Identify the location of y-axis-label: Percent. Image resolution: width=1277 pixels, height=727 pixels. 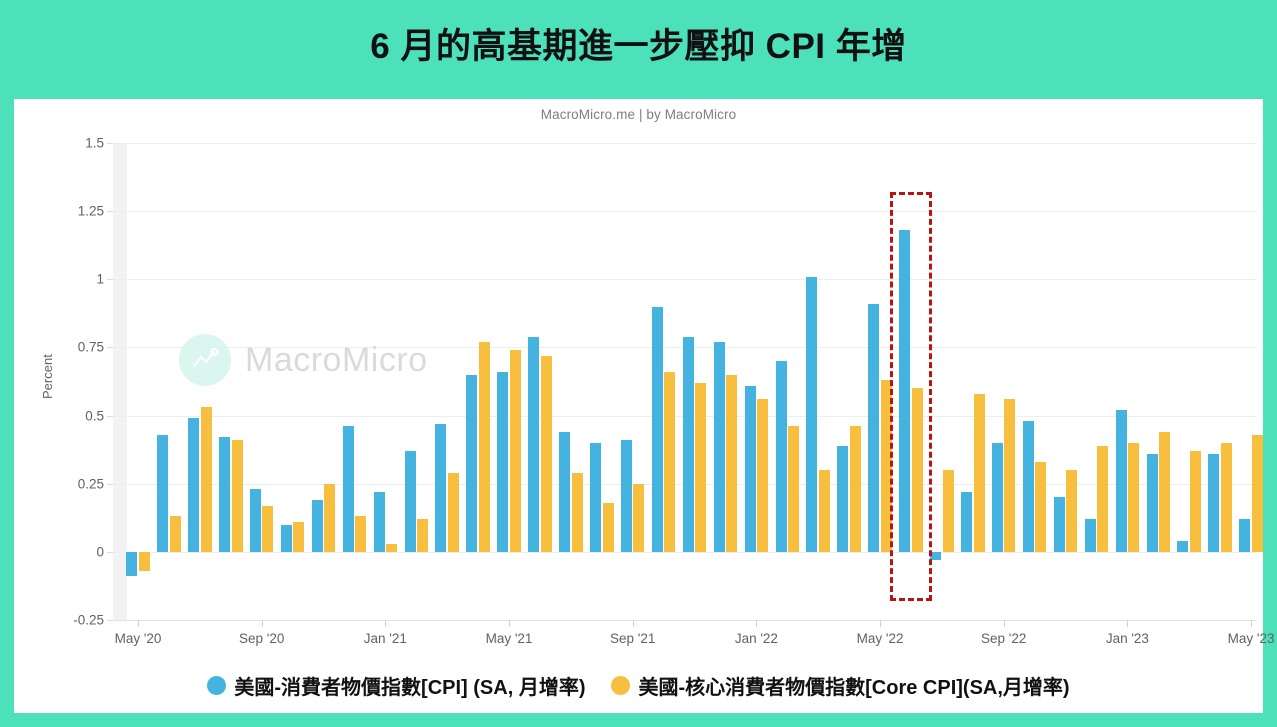
(47, 376).